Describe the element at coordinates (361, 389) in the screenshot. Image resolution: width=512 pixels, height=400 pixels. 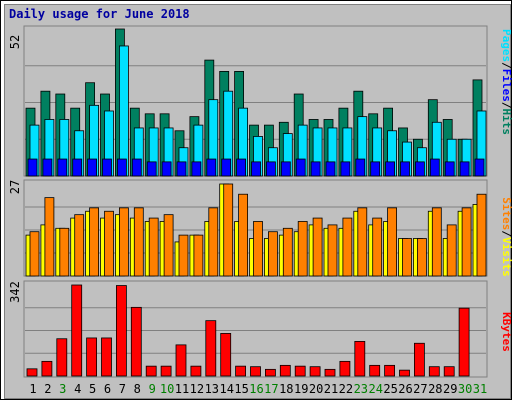
I see `day-label-23: 23` at that location.